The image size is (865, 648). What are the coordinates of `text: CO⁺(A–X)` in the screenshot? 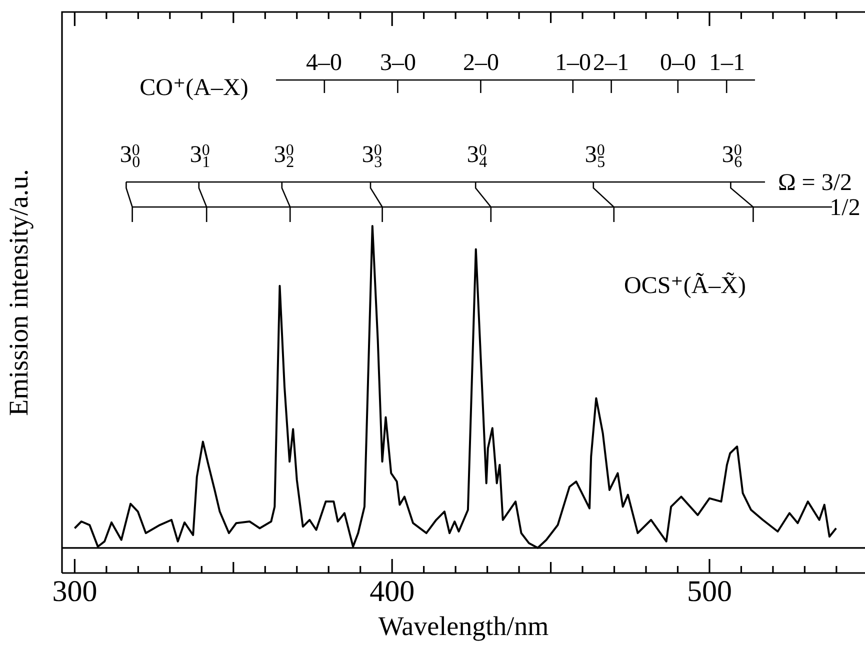 It's located at (194, 88).